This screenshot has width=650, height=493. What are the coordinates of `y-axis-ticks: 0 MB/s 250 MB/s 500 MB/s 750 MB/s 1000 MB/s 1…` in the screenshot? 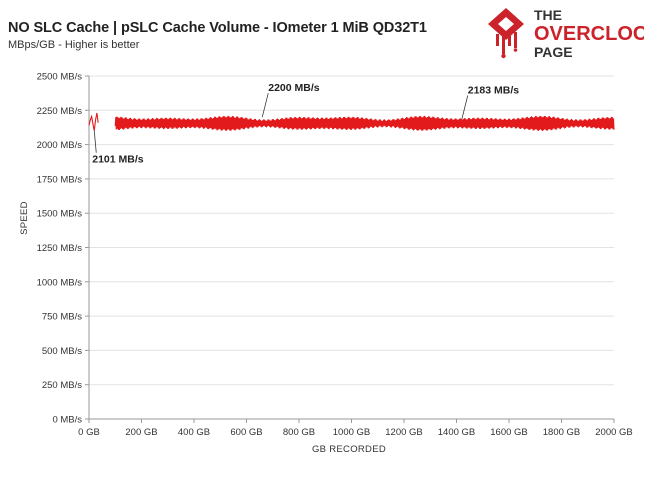 It's located at (63, 249).